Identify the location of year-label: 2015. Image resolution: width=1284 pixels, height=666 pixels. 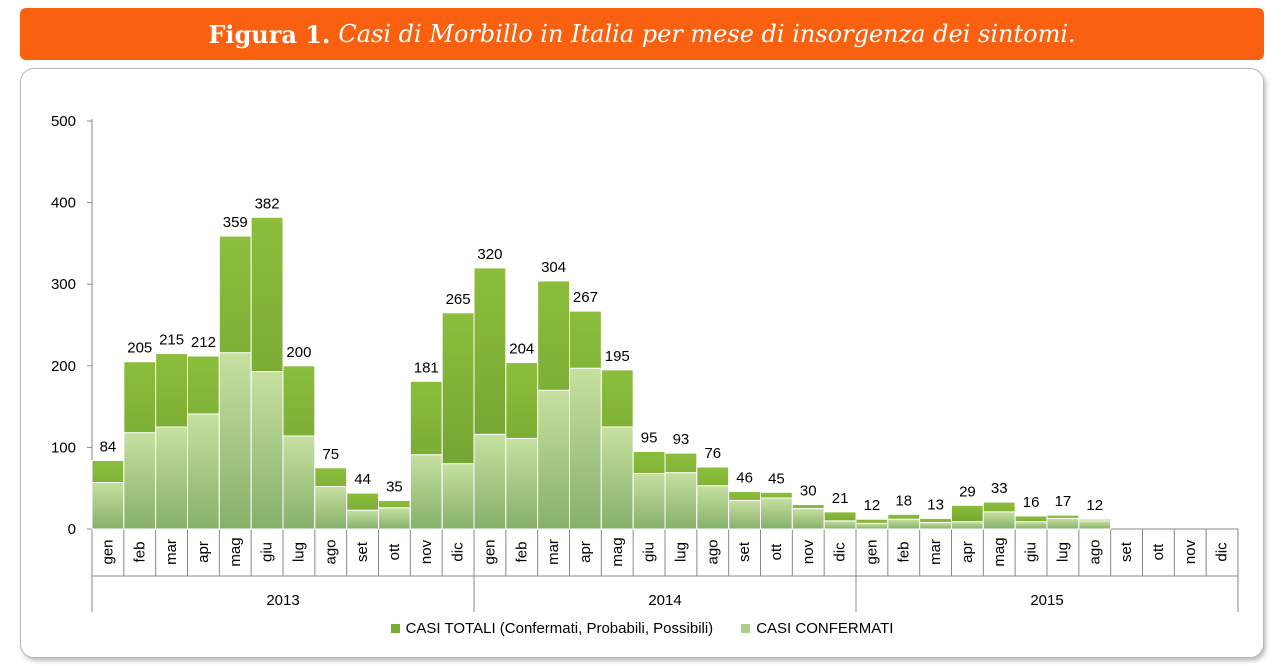
(1046, 600).